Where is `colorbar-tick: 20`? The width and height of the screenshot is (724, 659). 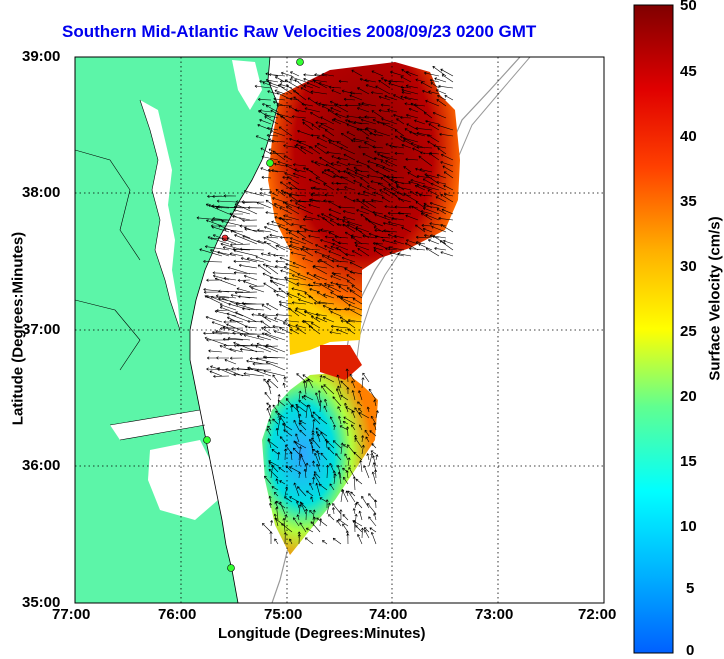 colorbar-tick: 20 is located at coordinates (688, 396).